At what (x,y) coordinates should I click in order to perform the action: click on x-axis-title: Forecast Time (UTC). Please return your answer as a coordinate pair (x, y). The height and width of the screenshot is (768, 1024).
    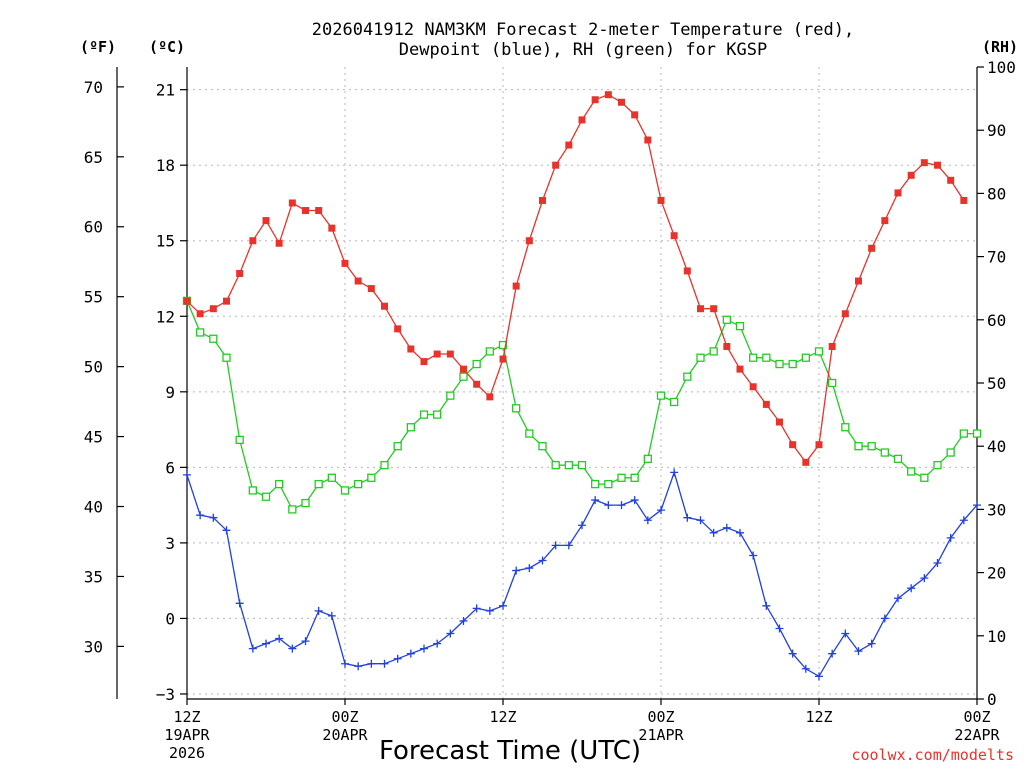
    Looking at the image, I should click on (510, 751).